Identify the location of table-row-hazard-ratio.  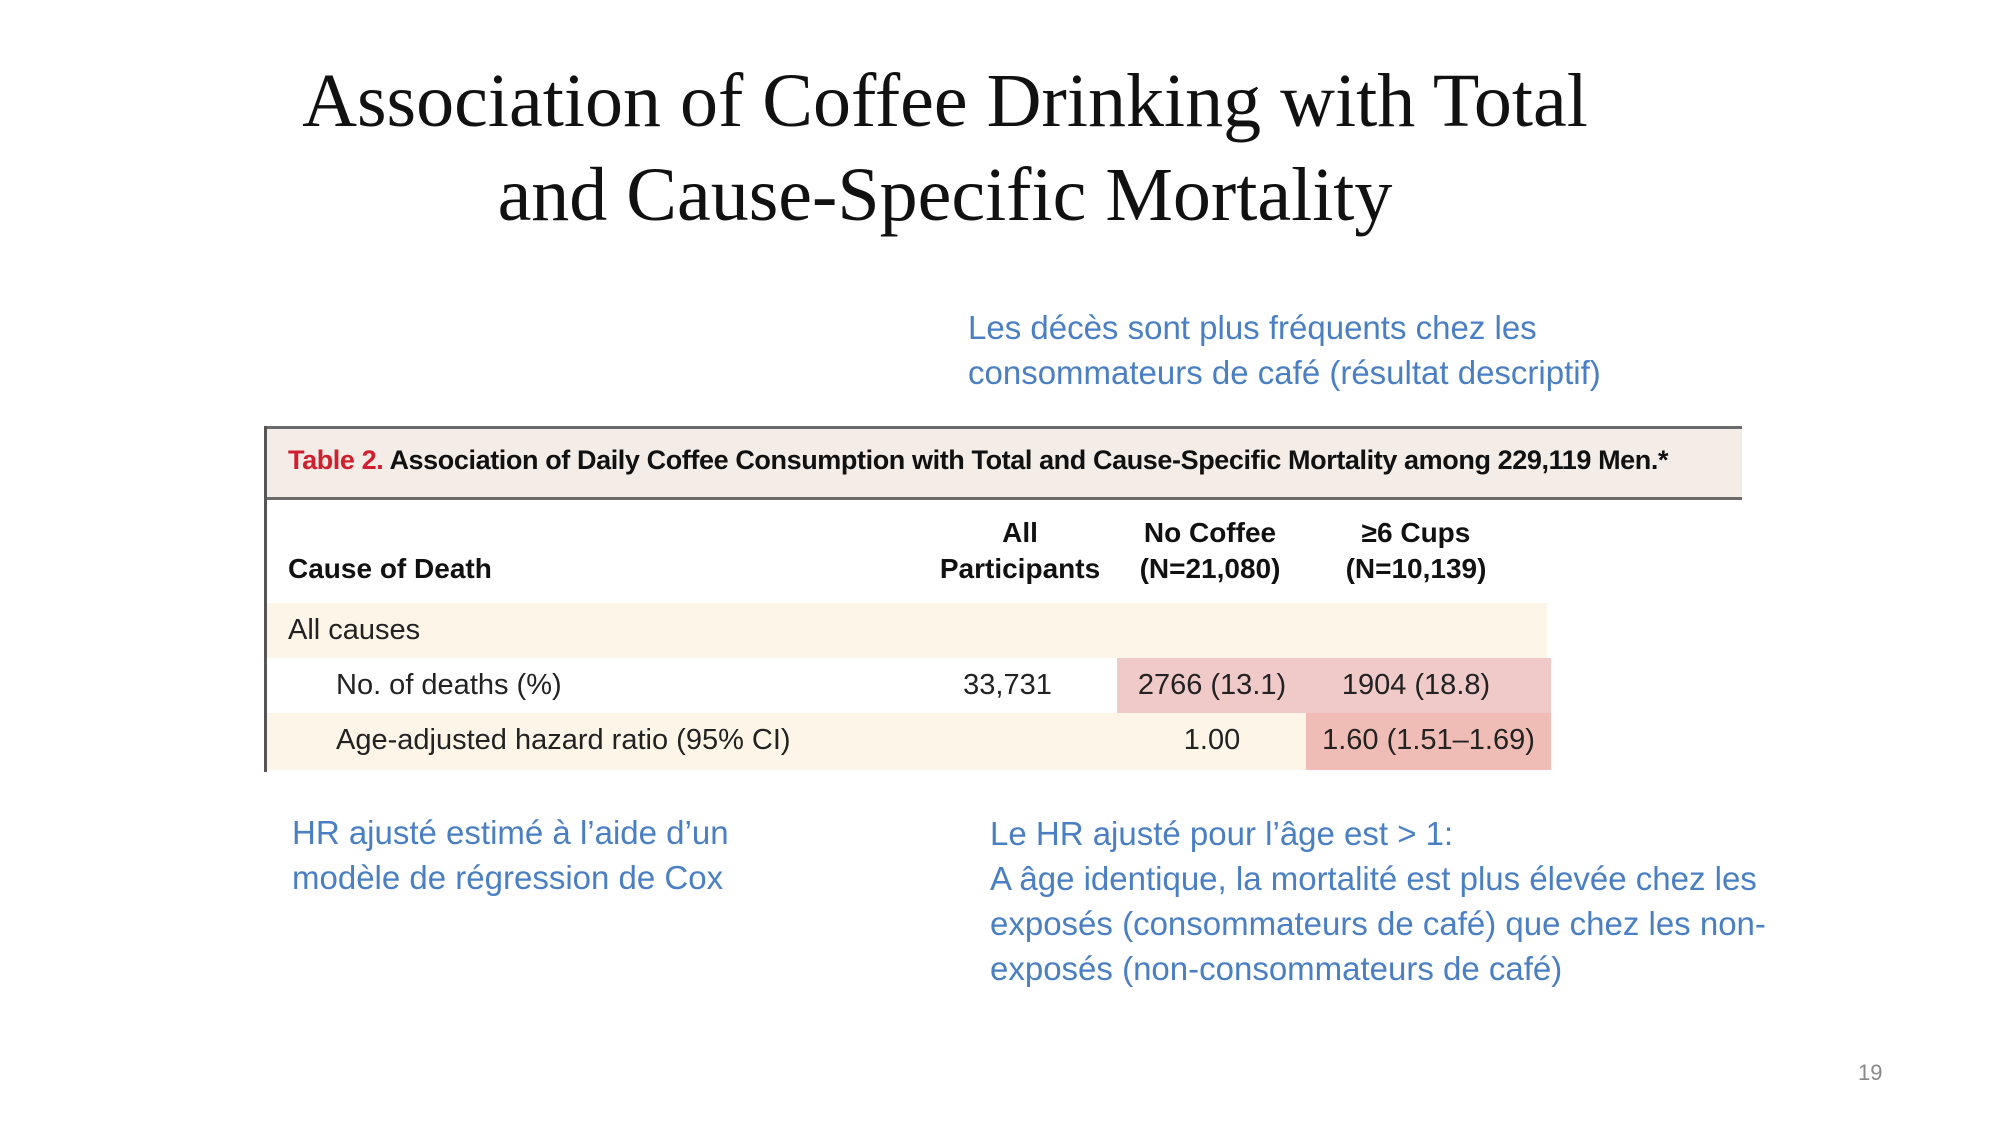
(786, 741).